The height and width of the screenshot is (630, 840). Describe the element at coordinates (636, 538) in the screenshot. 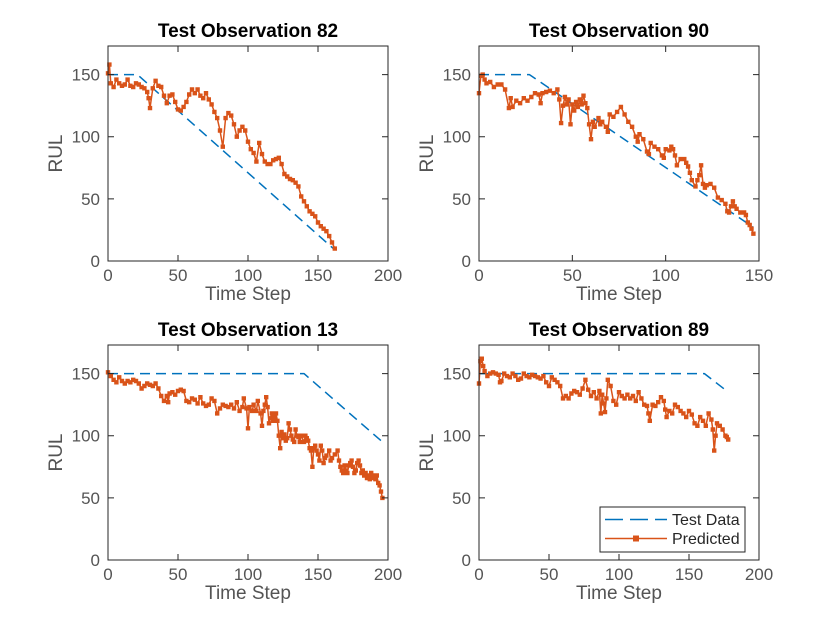

I see `legend-predicted-marker` at that location.